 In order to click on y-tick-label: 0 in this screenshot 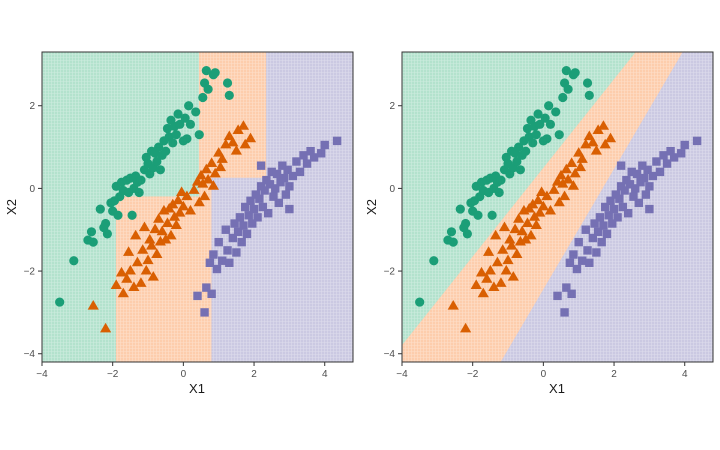, I will do `click(32, 189)`.